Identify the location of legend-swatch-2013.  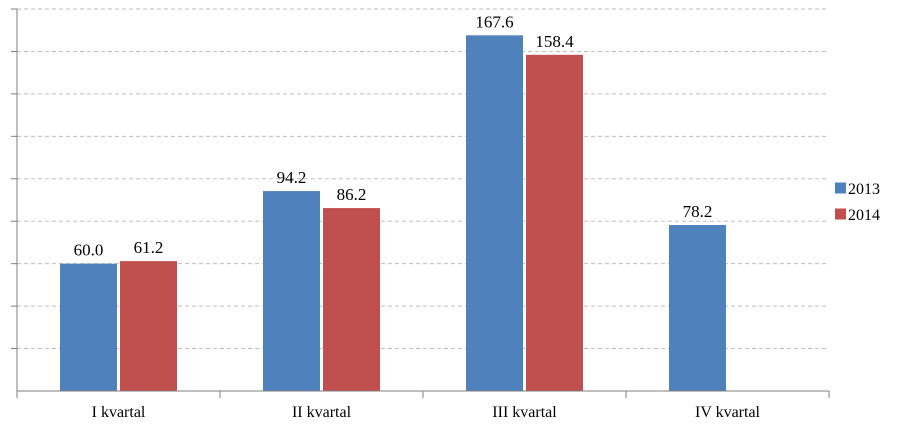
(840, 188).